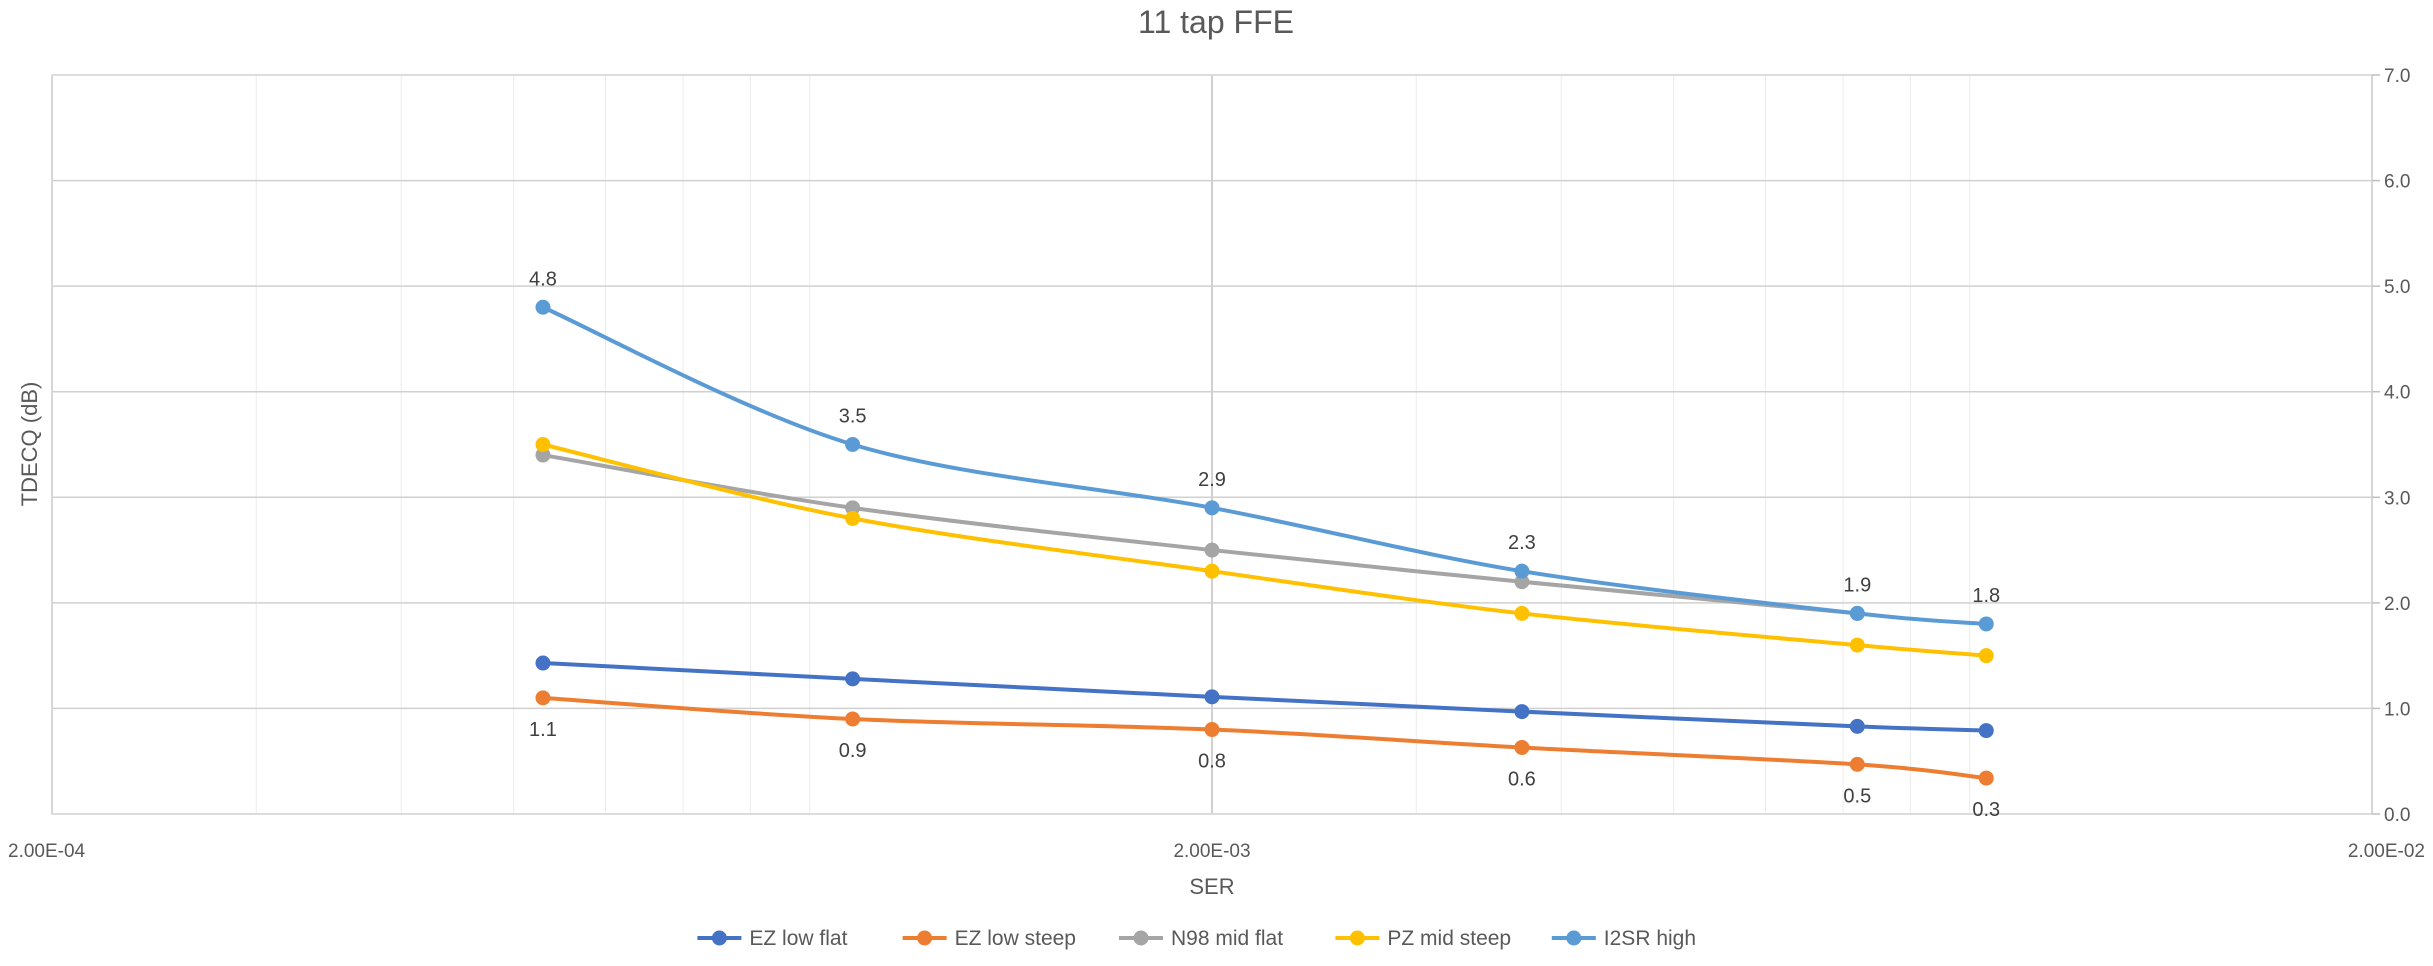  Describe the element at coordinates (1212, 762) in the screenshot. I see `data-label: 0.8` at that location.